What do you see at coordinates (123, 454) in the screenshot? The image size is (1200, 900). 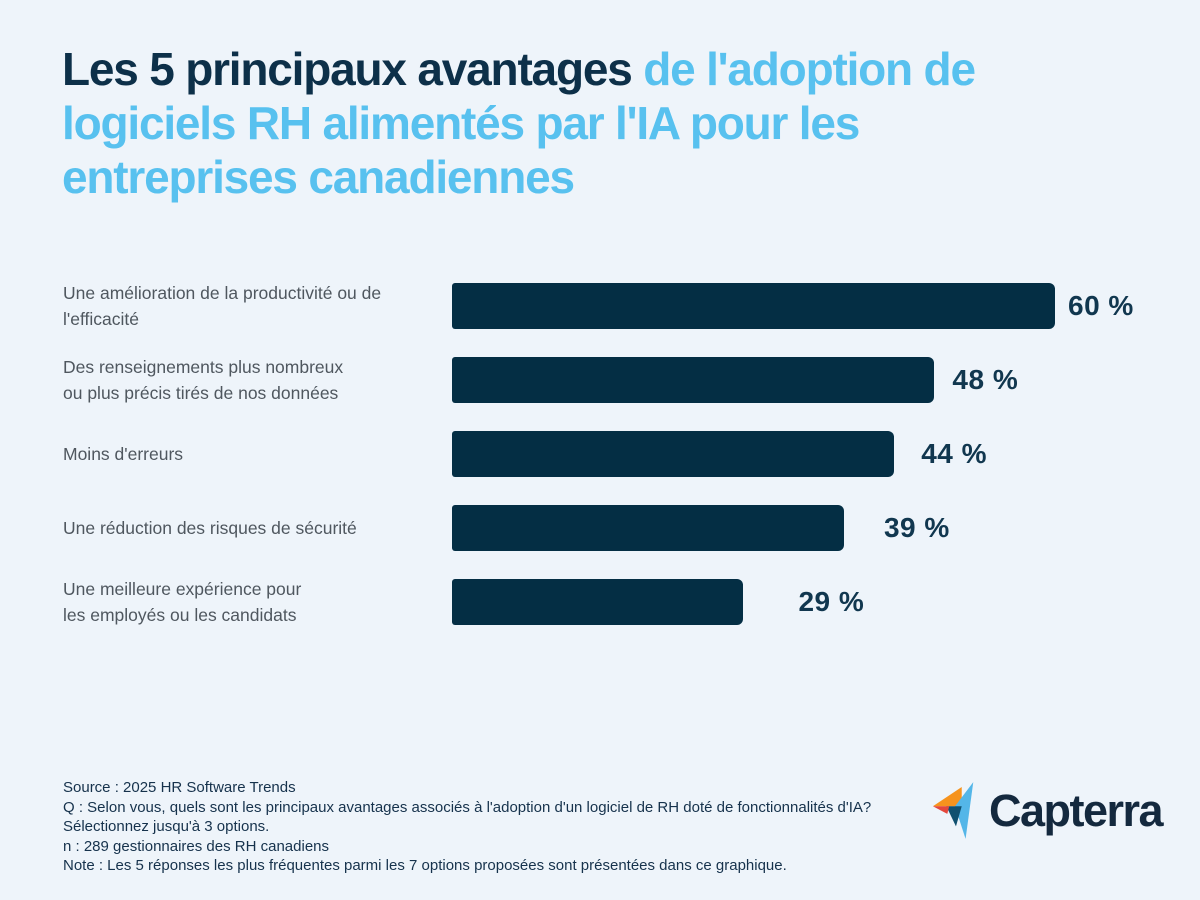 I see `category-label: Moins d'erreurs` at bounding box center [123, 454].